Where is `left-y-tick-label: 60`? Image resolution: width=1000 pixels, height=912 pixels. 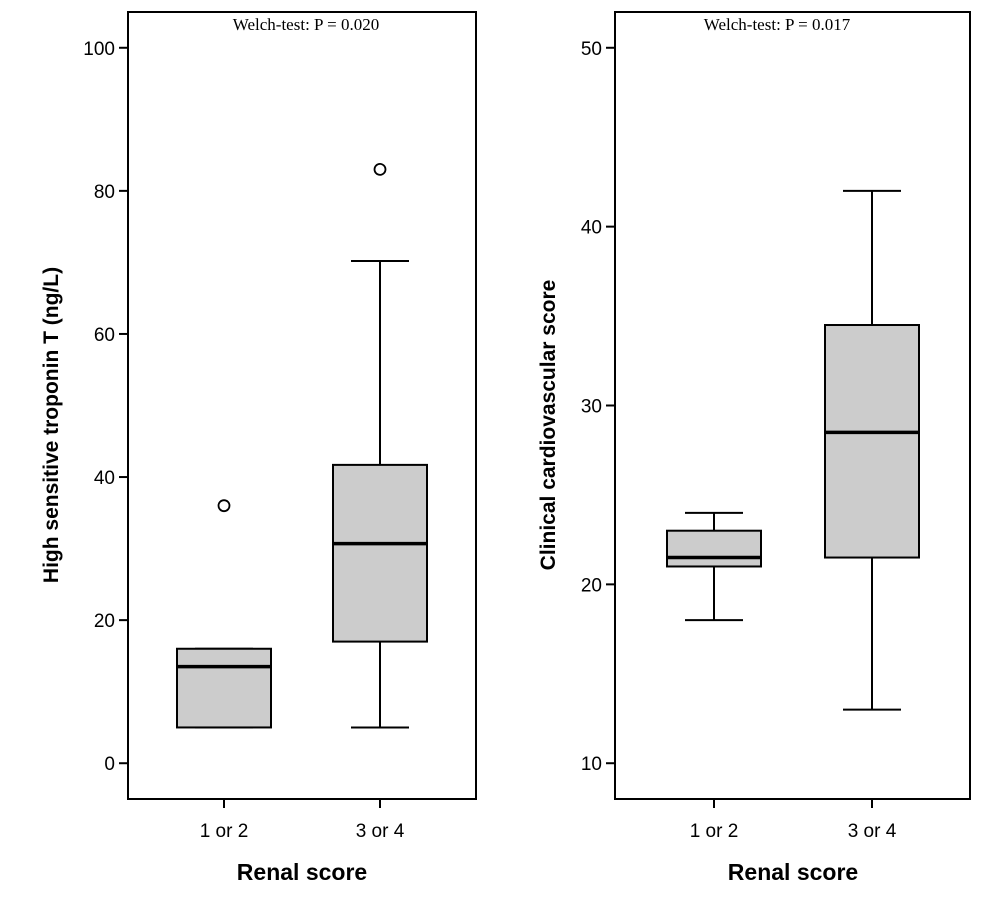
left-y-tick-label: 60 is located at coordinates (104, 335).